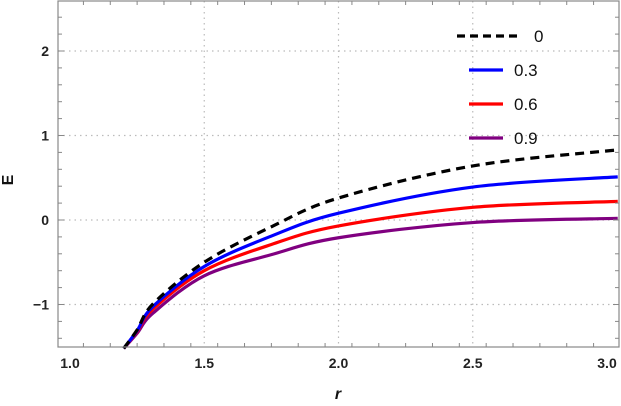 This screenshot has width=621, height=406. I want to click on x-tick-label: 2.5, so click(473, 363).